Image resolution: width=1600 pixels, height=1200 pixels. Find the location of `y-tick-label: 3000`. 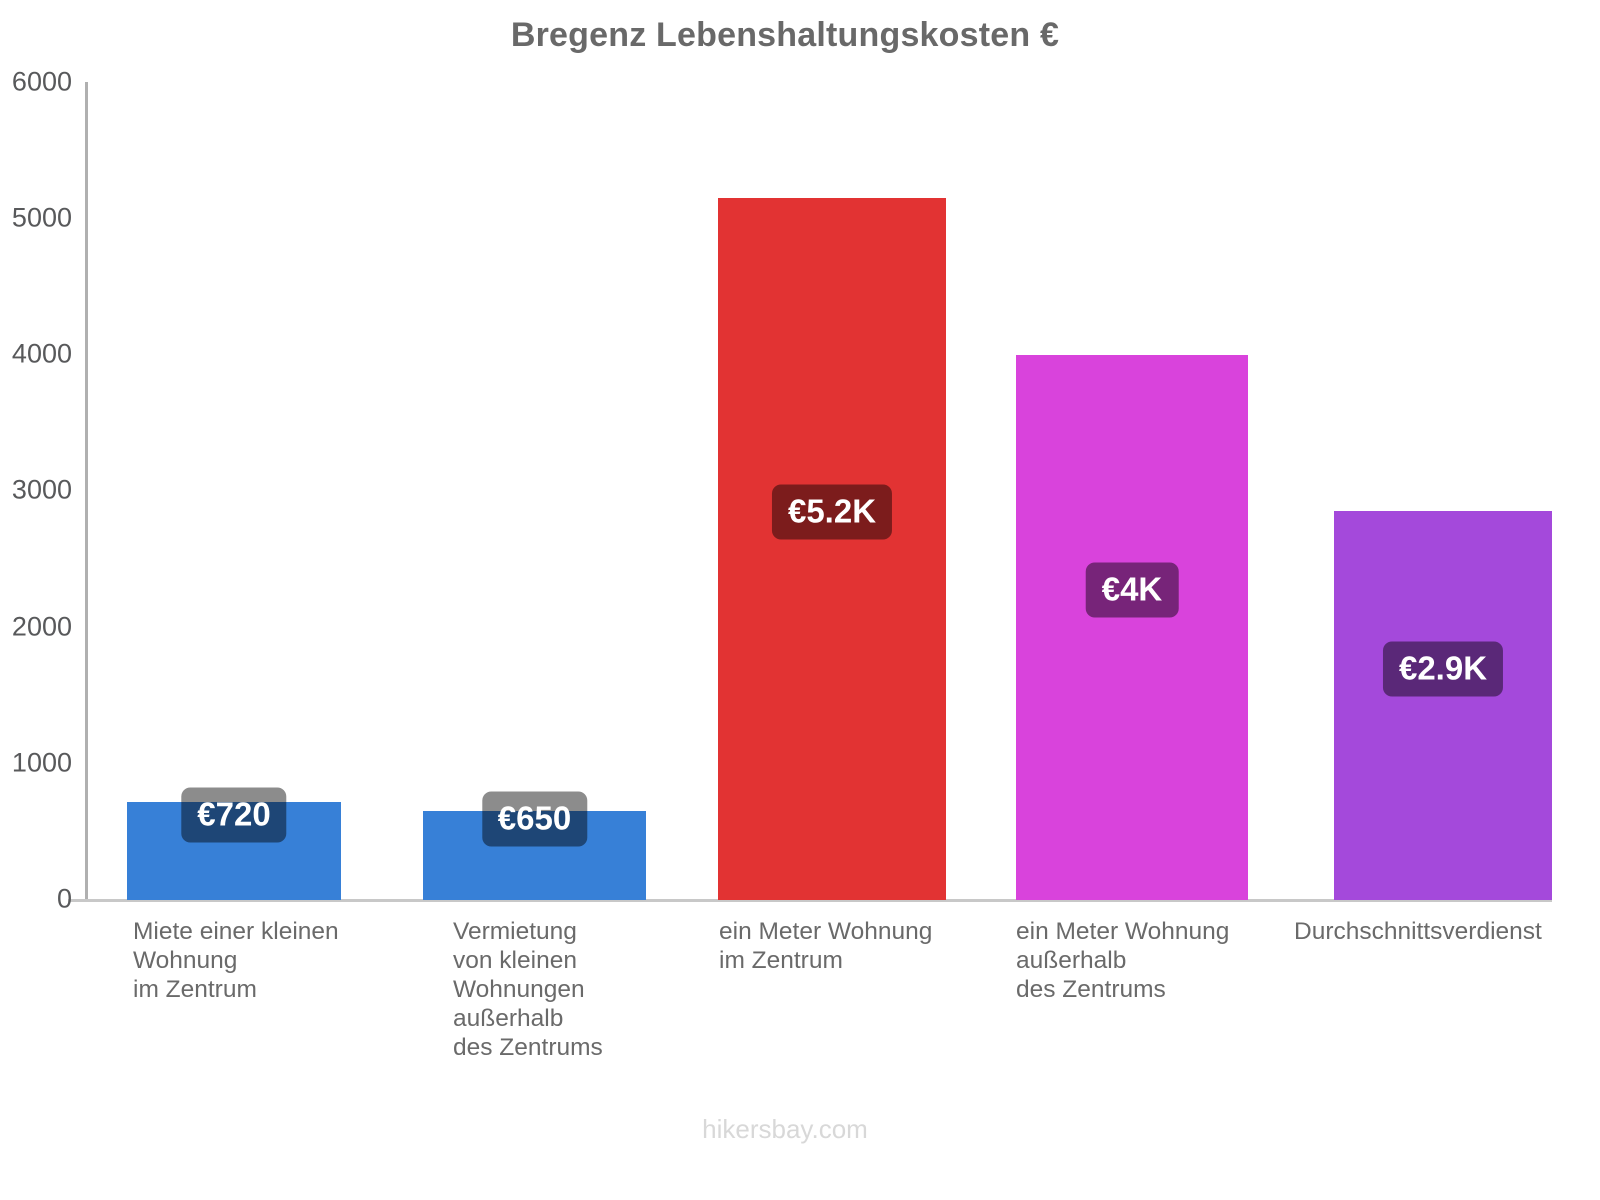

y-tick-label: 3000 is located at coordinates (41, 489).